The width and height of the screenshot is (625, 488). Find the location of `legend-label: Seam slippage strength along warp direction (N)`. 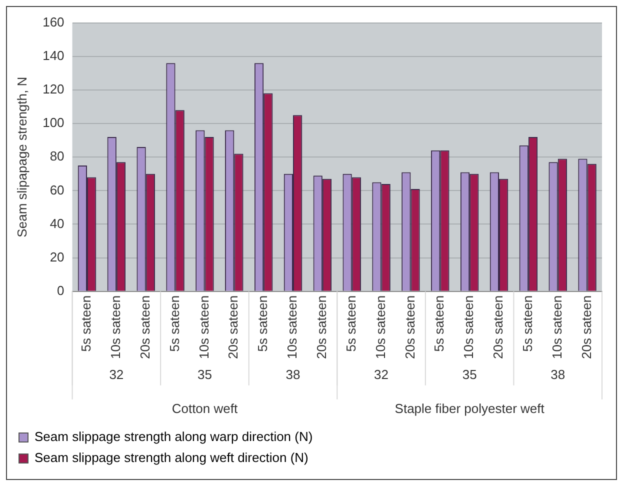

legend-label: Seam slippage strength along warp direction (N) is located at coordinates (173, 436).